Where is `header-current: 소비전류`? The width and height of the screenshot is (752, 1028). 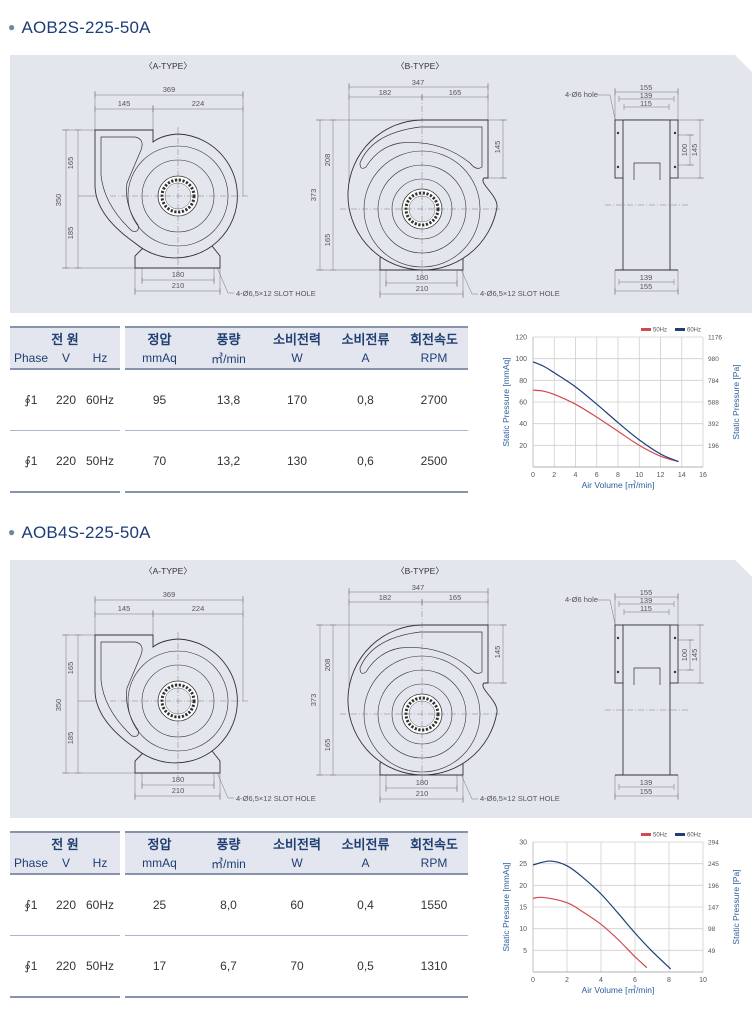 header-current: 소비전류 is located at coordinates (365, 842).